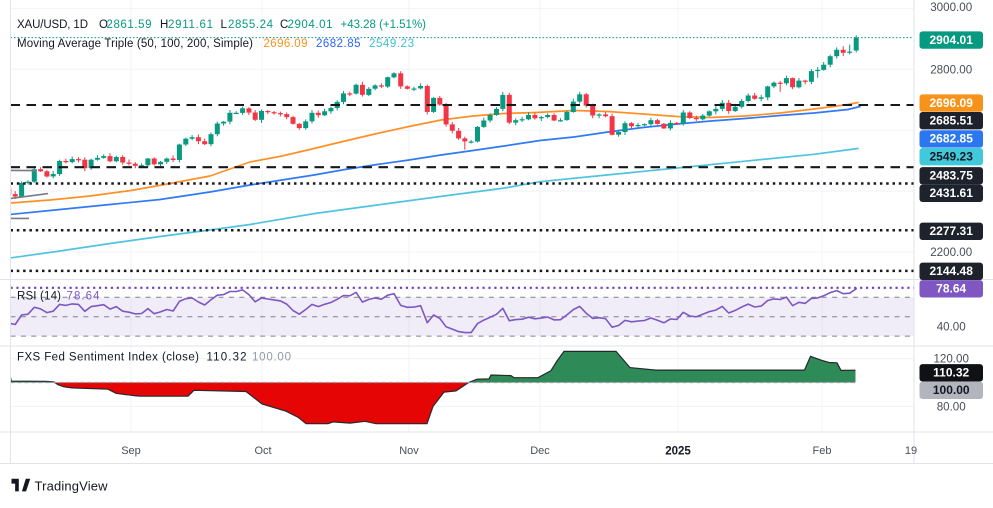 Image resolution: width=993 pixels, height=508 pixels. Describe the element at coordinates (951, 7) in the screenshot. I see `svg-text: 3000.00` at that location.